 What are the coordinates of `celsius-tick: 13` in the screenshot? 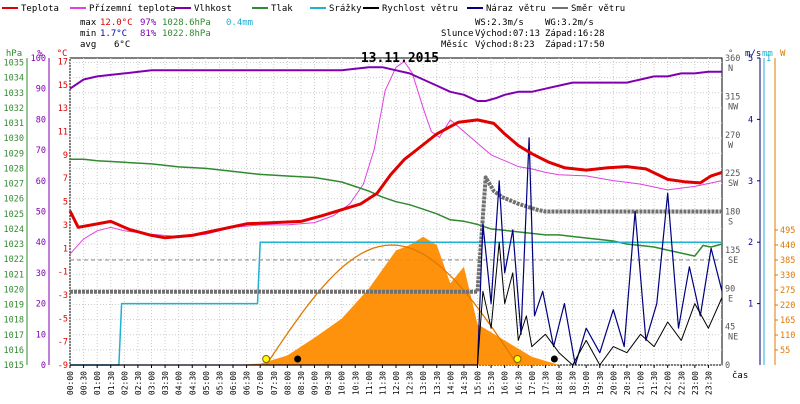 It's located at (63, 109).